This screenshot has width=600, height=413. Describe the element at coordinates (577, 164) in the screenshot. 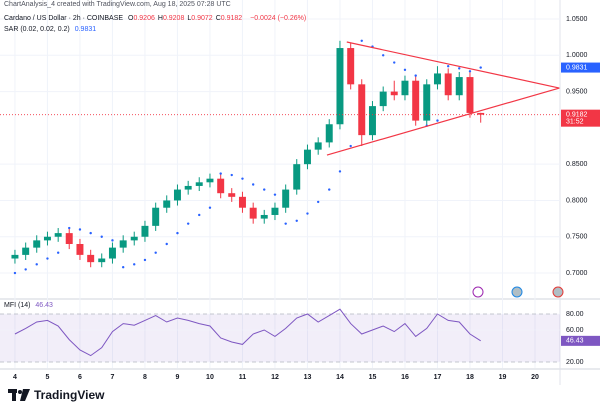

I see `y-tick-label: 0.8500` at that location.